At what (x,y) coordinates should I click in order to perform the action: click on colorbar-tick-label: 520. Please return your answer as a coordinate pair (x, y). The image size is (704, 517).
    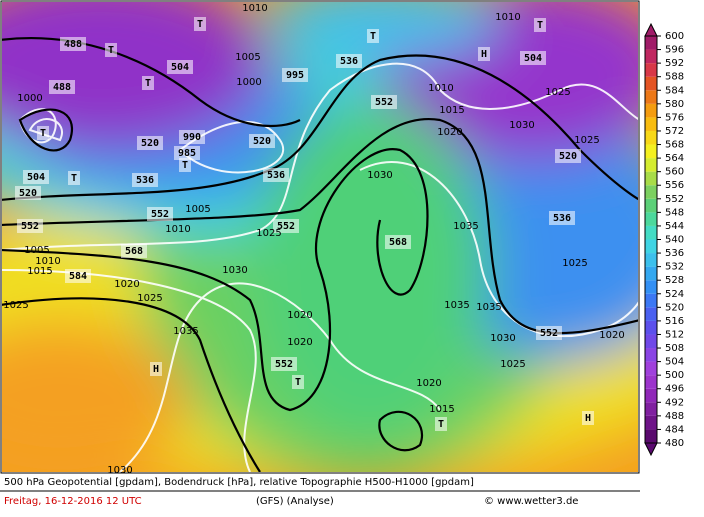
    Looking at the image, I should click on (674, 307).